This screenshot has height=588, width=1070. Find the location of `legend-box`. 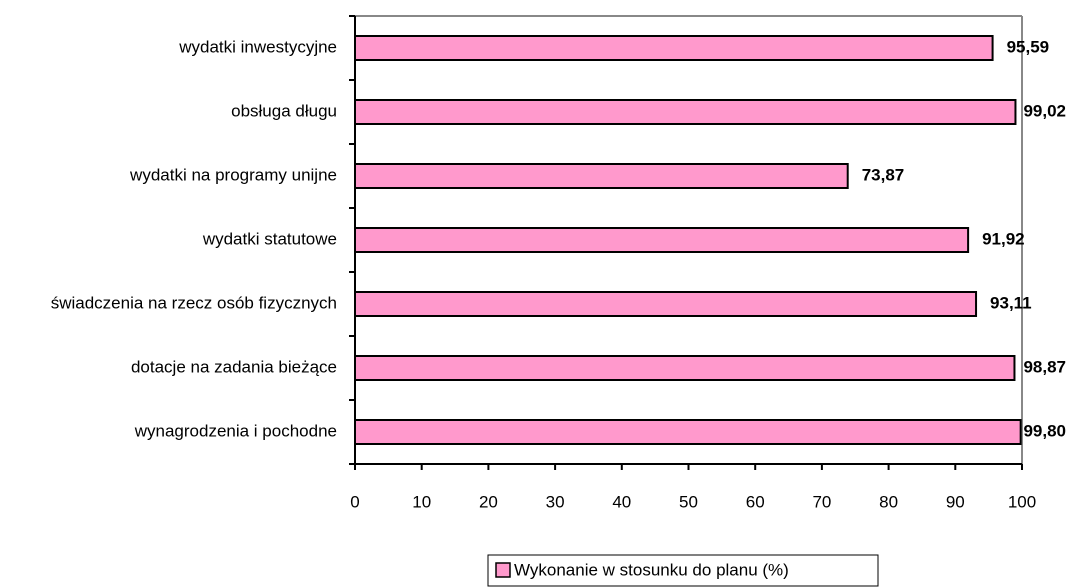

legend-box is located at coordinates (683, 570).